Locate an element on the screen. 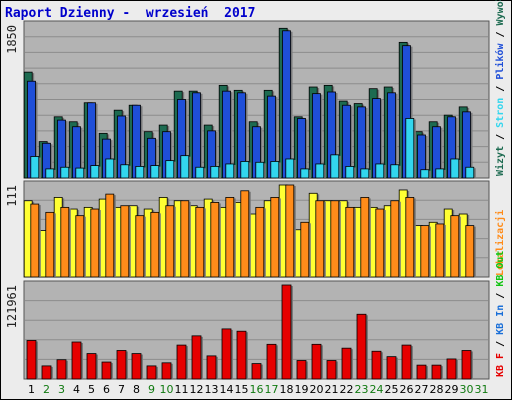 The width and height of the screenshot is (512, 400). legend-item: Lokalizacji is located at coordinates (500, 243).